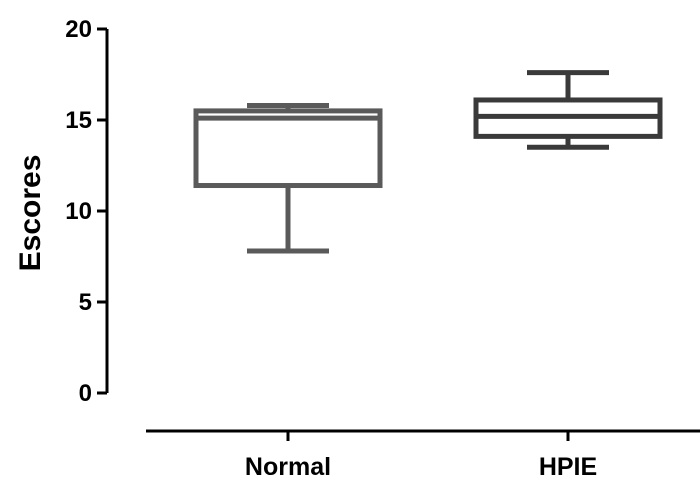 The image size is (700, 478). I want to click on x-axis-ticks: Normal HPIE, so click(421, 454).